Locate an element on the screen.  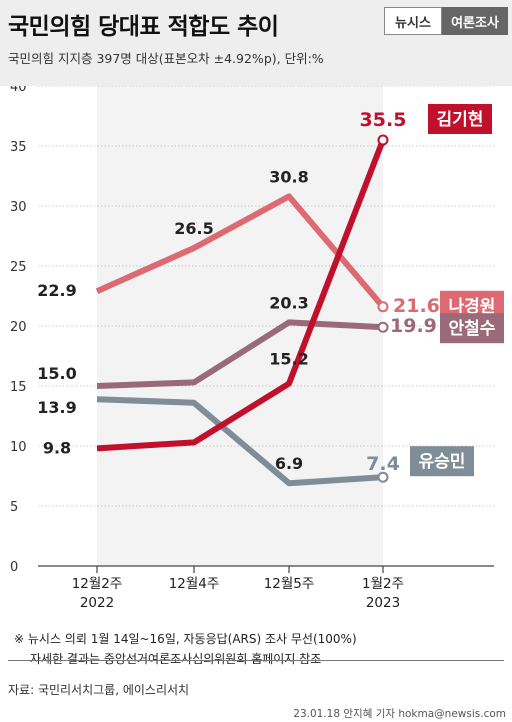
brand-badge: 뉴시스 여론조사 is located at coordinates (446, 21).